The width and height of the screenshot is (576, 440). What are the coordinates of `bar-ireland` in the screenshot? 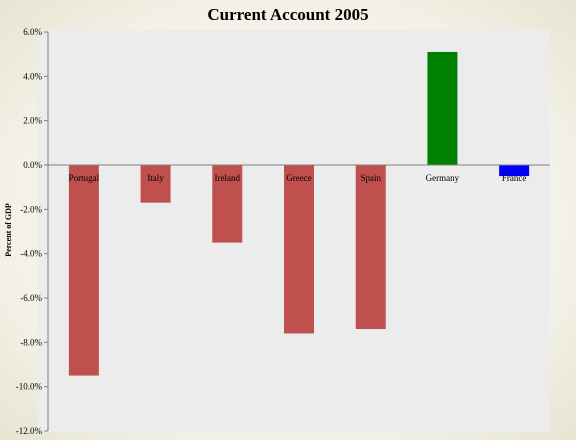 It's located at (227, 204).